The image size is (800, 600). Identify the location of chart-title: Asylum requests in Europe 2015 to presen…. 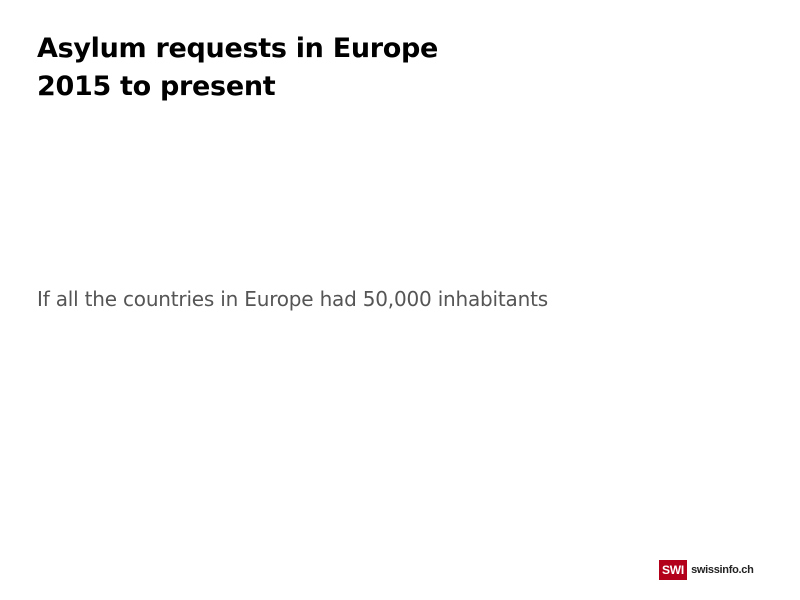
(237, 68).